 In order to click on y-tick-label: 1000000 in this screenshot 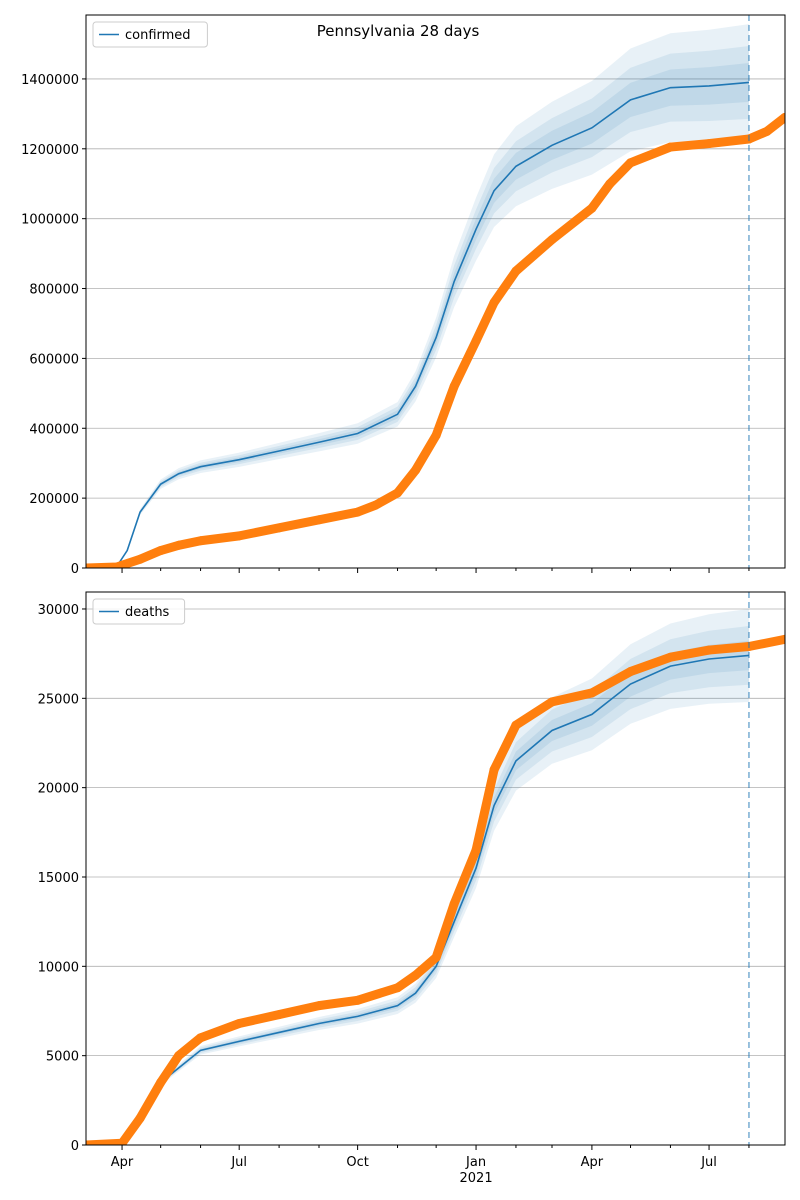, I will do `click(50, 220)`.